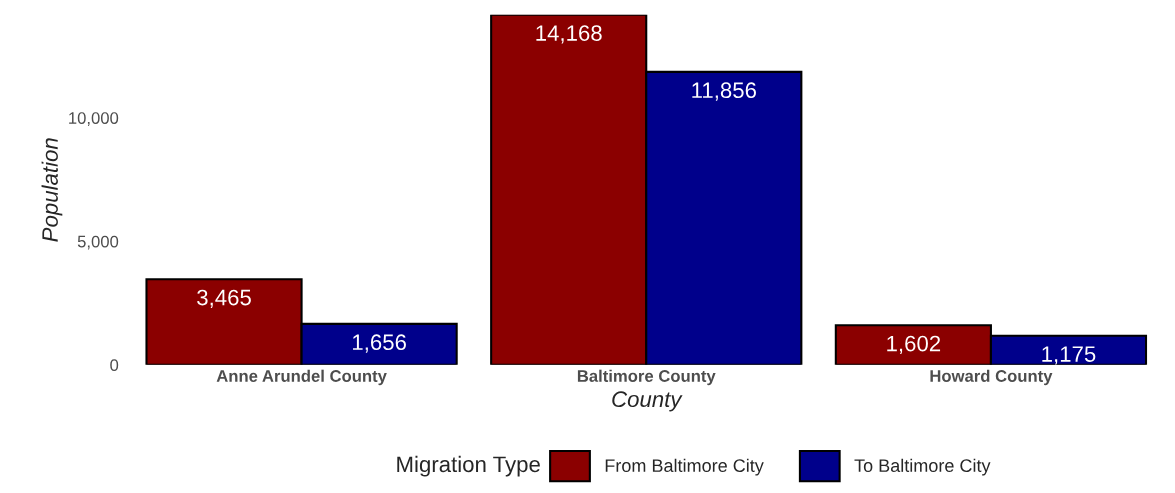 This screenshot has height=493, width=1175. Describe the element at coordinates (94, 119) in the screenshot. I see `y-tick-label: 10,000` at that location.